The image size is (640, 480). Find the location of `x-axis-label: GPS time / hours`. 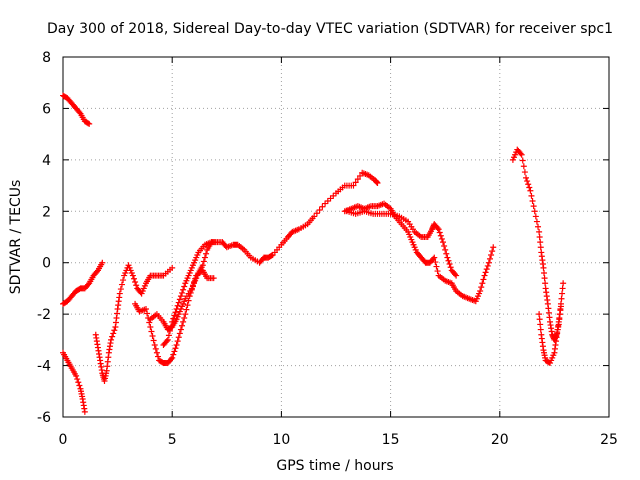

x-axis-label: GPS time / hours is located at coordinates (334, 466).